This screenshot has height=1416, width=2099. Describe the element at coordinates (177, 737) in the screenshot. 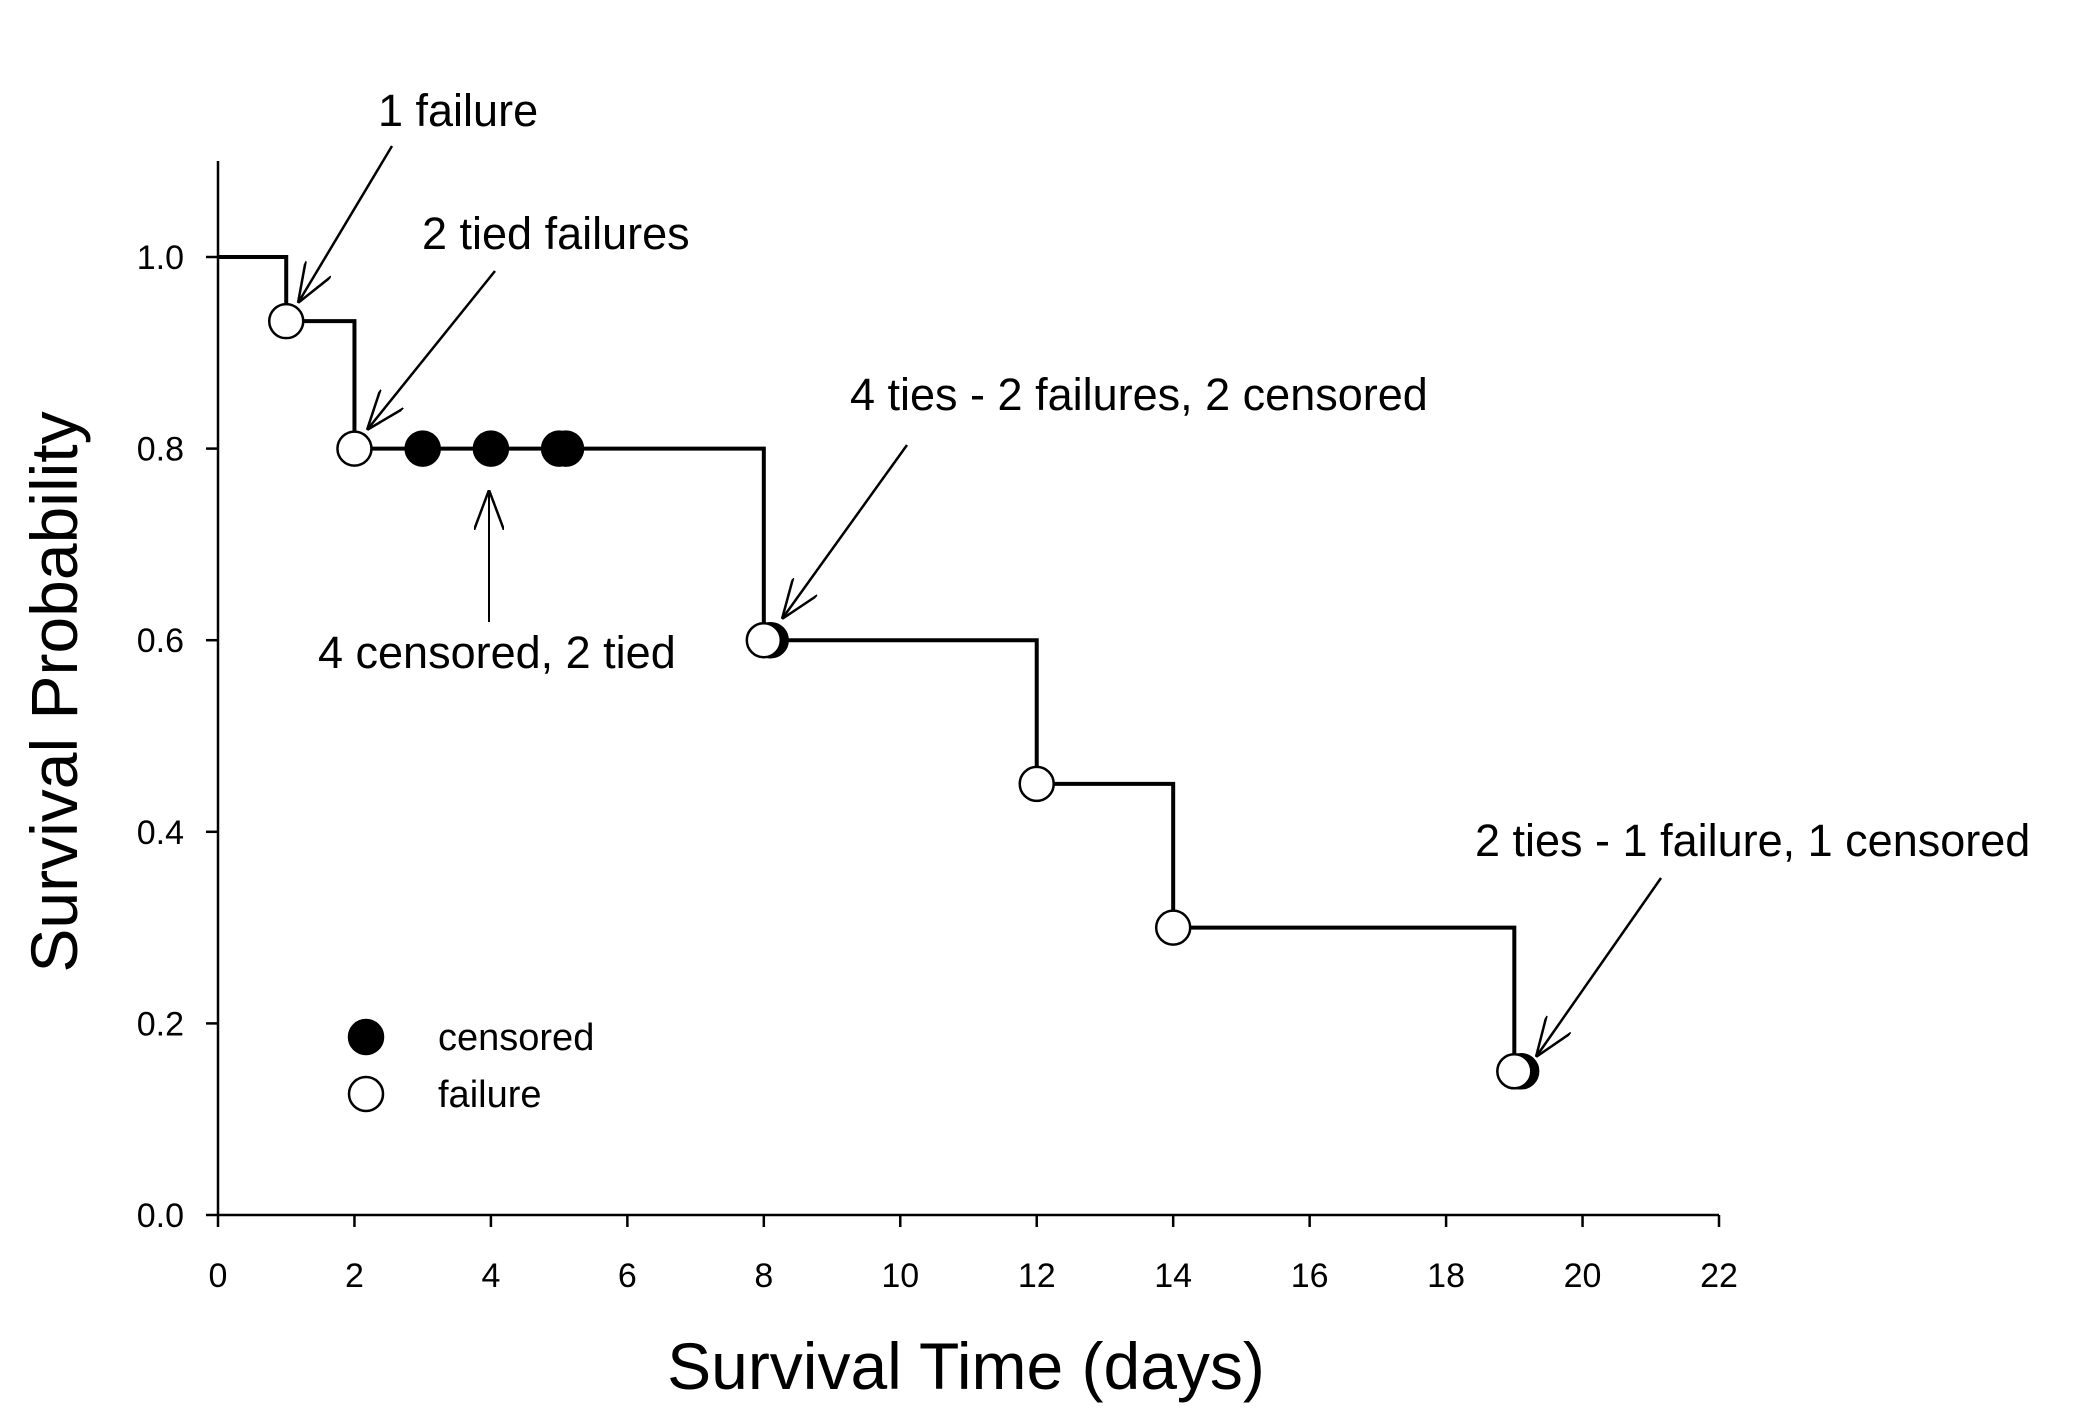

I see `y-axis-ticks: 0.0 0.2 0.4 0.6 0.8 1.0` at that location.